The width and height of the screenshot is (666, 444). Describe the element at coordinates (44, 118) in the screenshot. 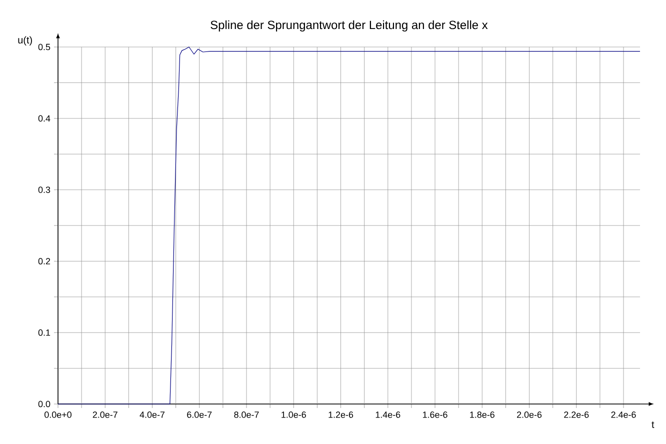

I see `y-tick-label: 0.4` at that location.